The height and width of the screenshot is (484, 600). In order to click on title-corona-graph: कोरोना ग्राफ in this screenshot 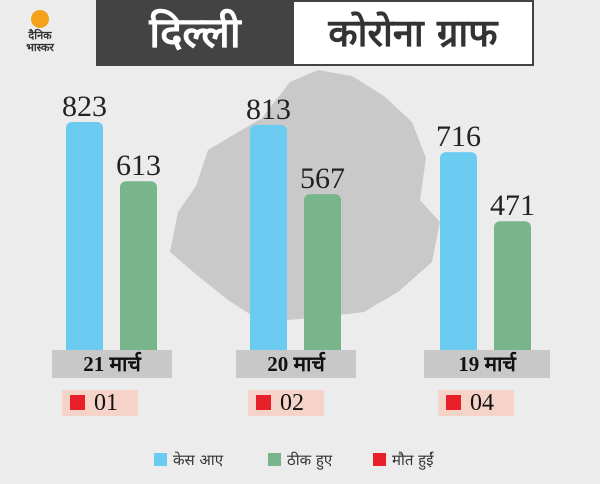, I will do `click(414, 33)`.